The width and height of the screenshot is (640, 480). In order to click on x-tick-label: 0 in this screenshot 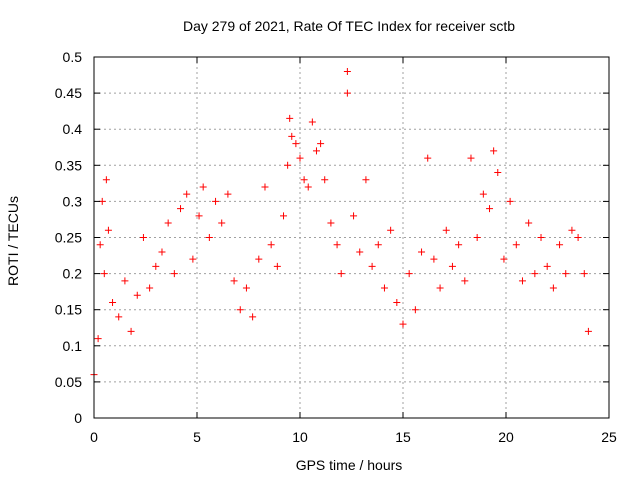, I will do `click(94, 437)`.